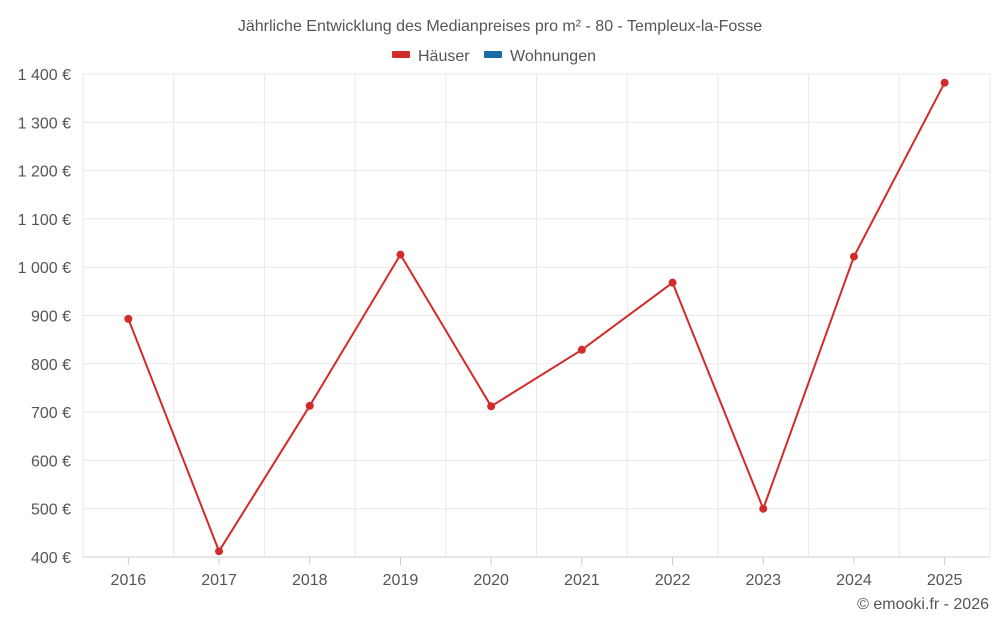 Image resolution: width=1000 pixels, height=625 pixels. Describe the element at coordinates (401, 580) in the screenshot. I see `x-tick-label: 2019` at that location.